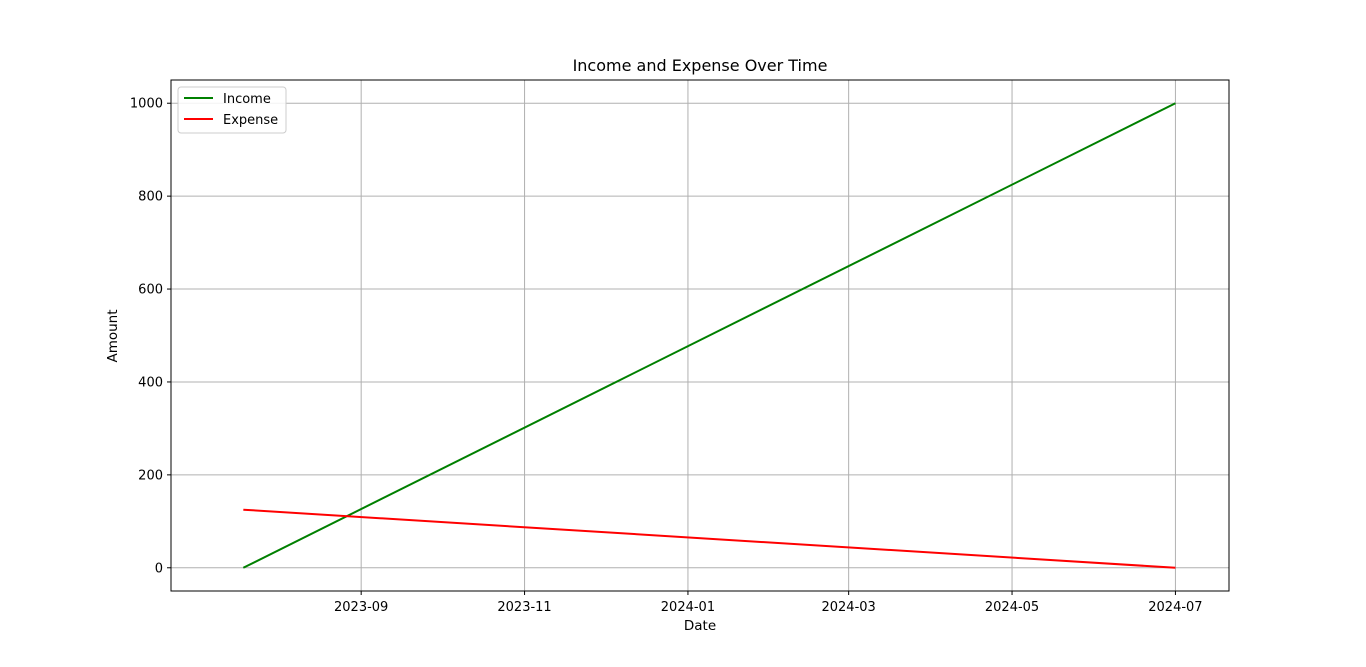 Image resolution: width=1366 pixels, height=667 pixels. What do you see at coordinates (232, 110) in the screenshot?
I see `legend: Income Expense` at bounding box center [232, 110].